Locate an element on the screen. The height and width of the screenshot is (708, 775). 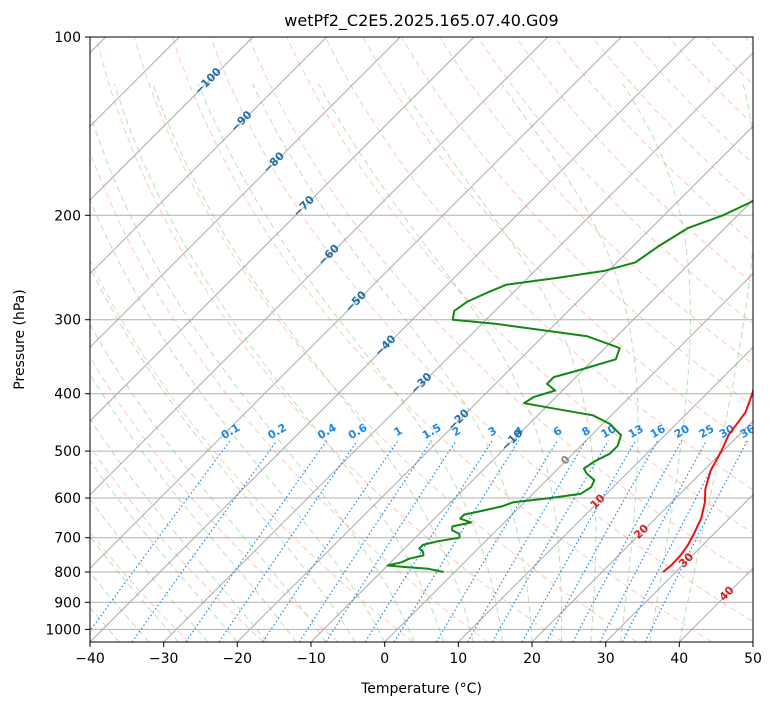
y-tick-label: 1000 is located at coordinates (63, 630).